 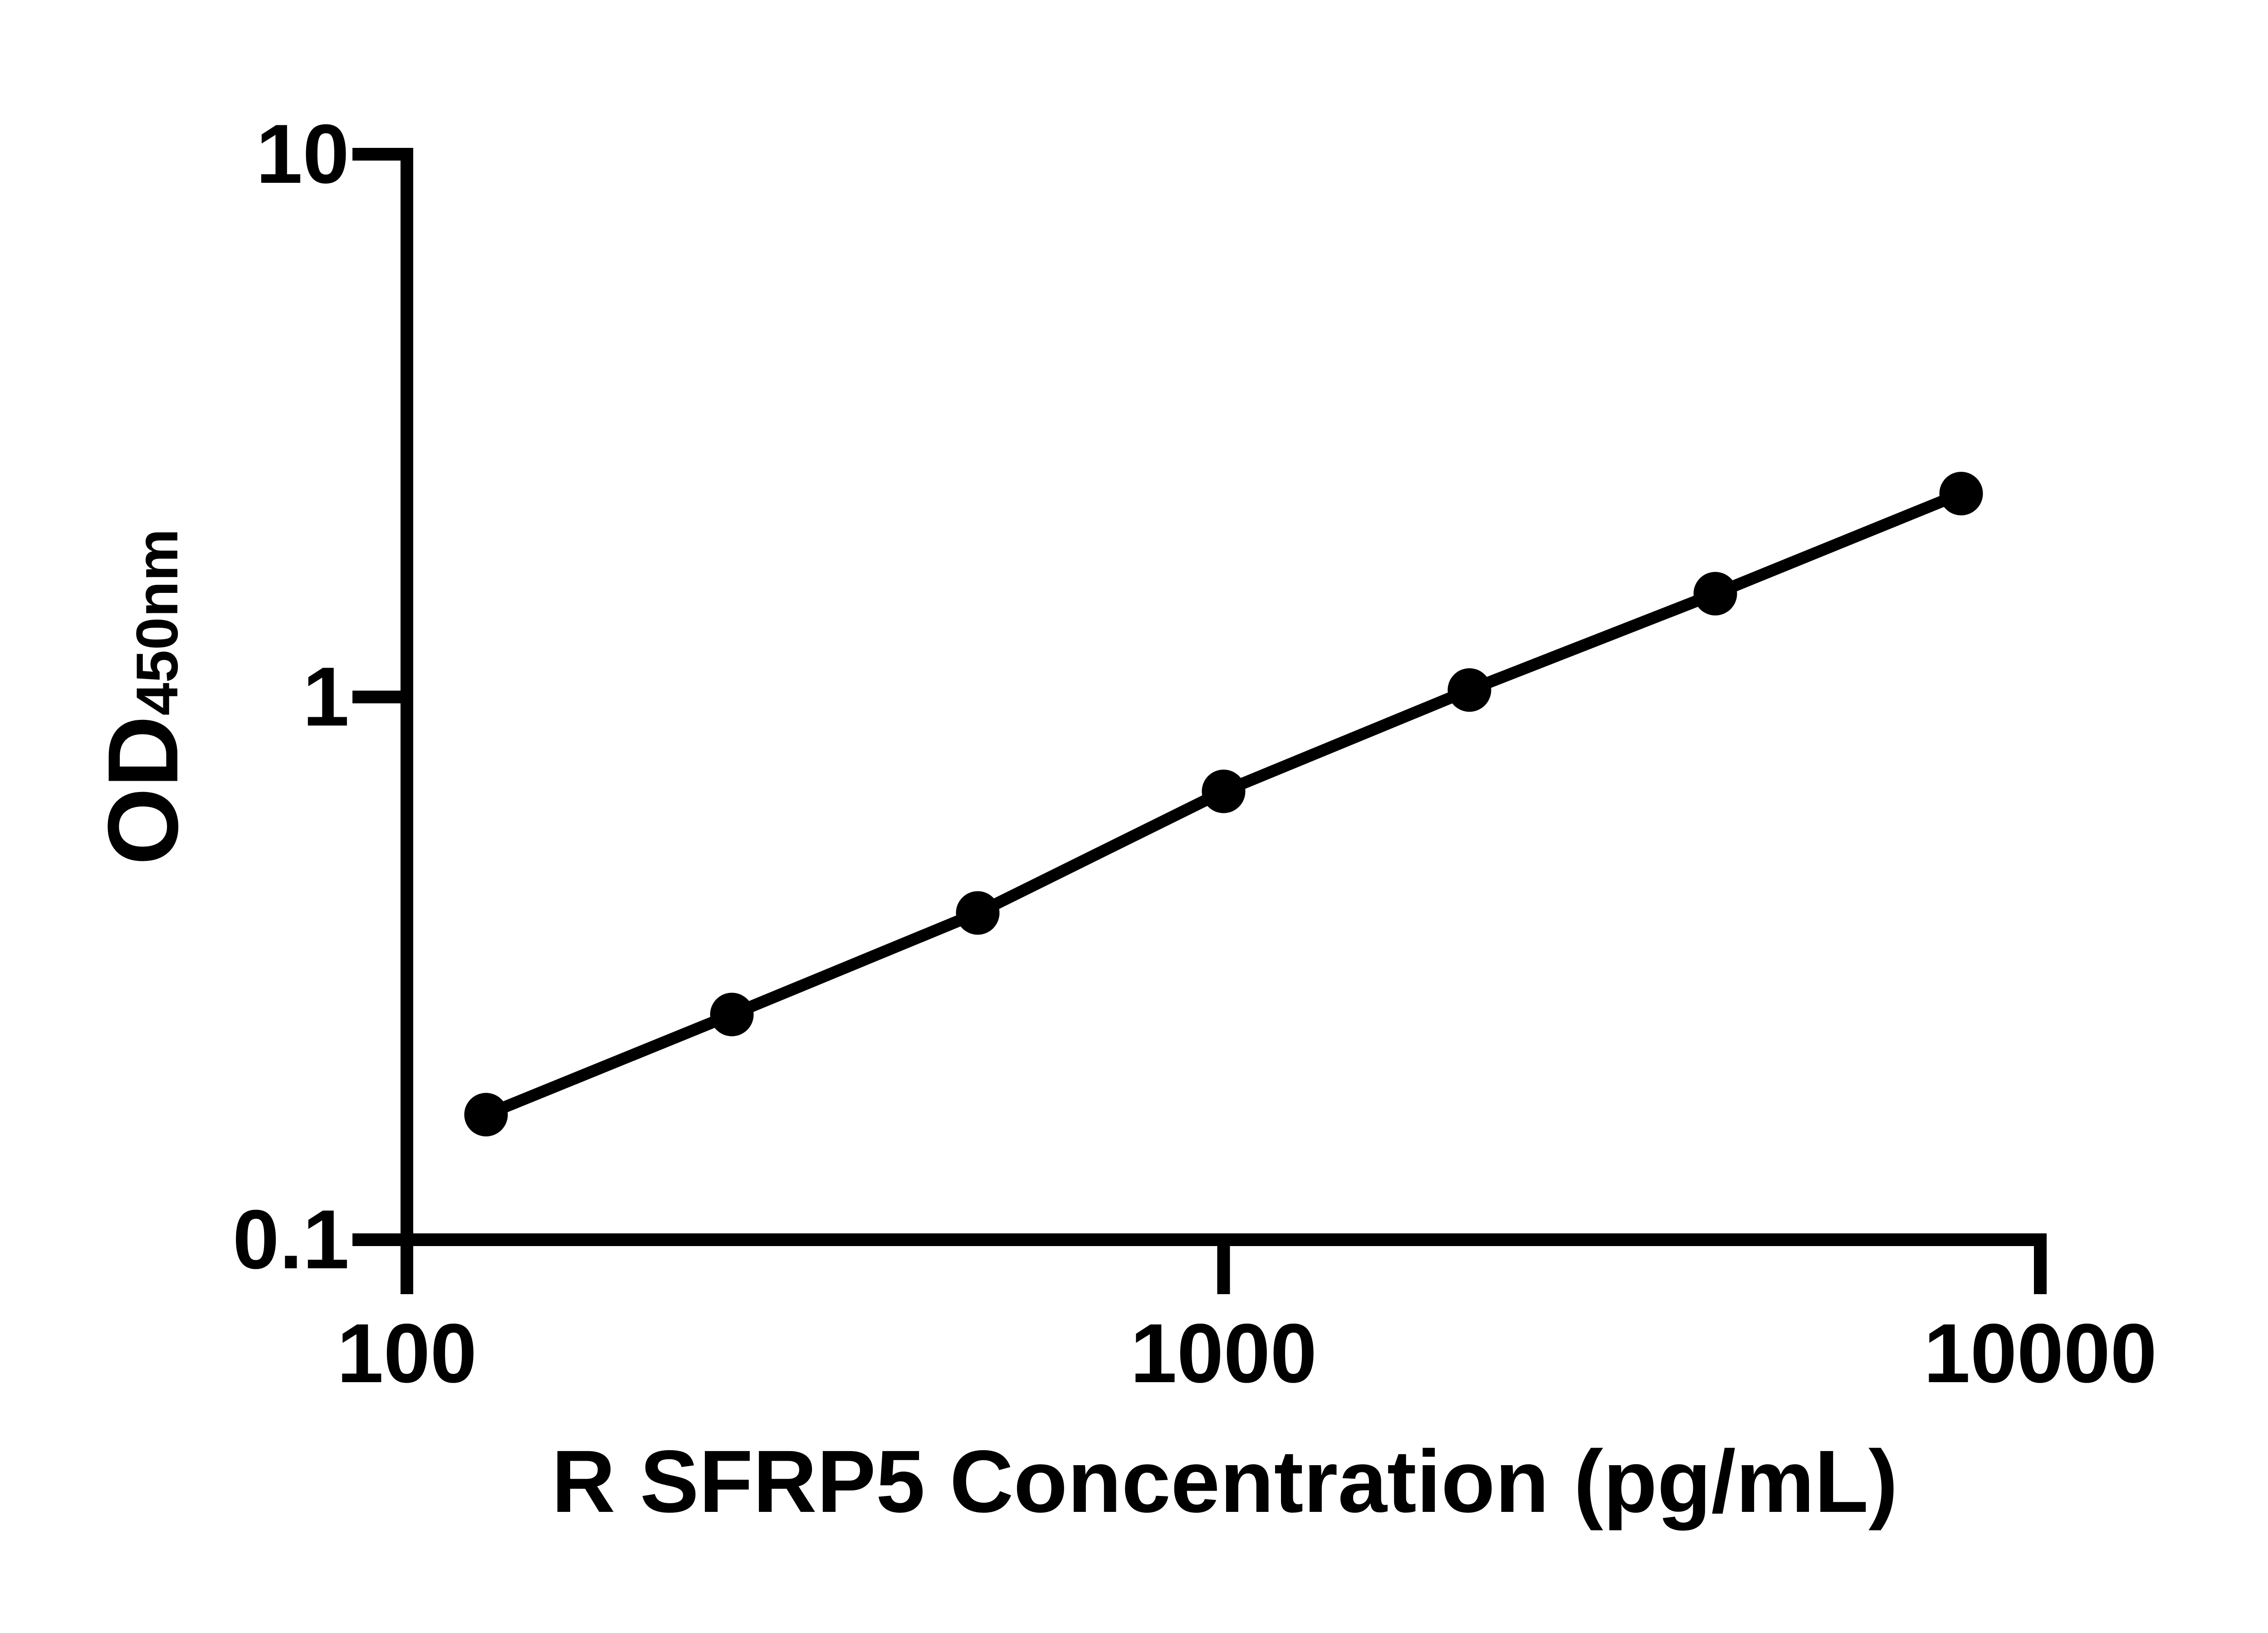 I want to click on x-tick-label-10000: 10000, so click(x=2040, y=1353).